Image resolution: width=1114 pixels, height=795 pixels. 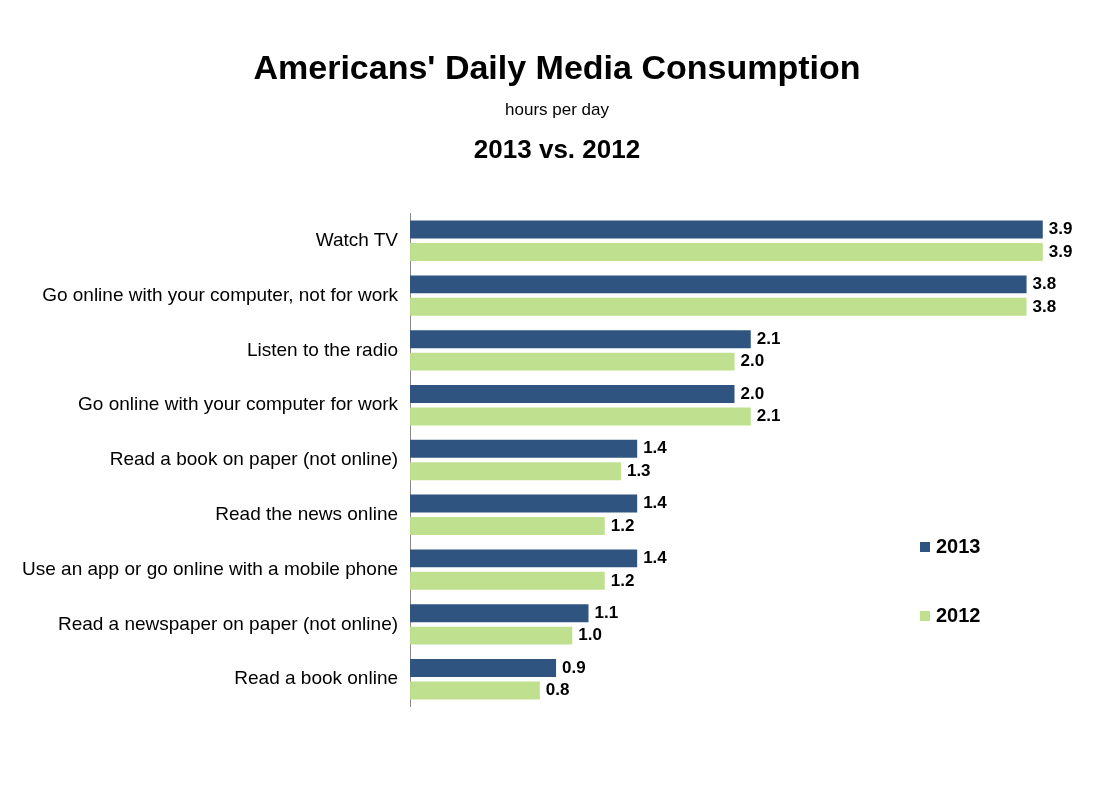 What do you see at coordinates (557, 149) in the screenshot?
I see `text: 2013 vs. 2012` at bounding box center [557, 149].